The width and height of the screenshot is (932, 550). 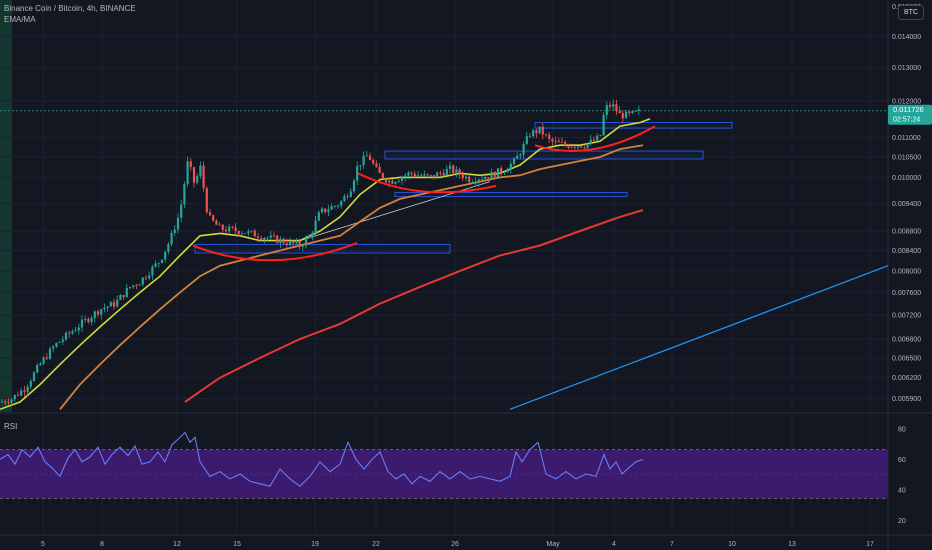 I want to click on price-tick-label: 0.006500, so click(x=906, y=358).